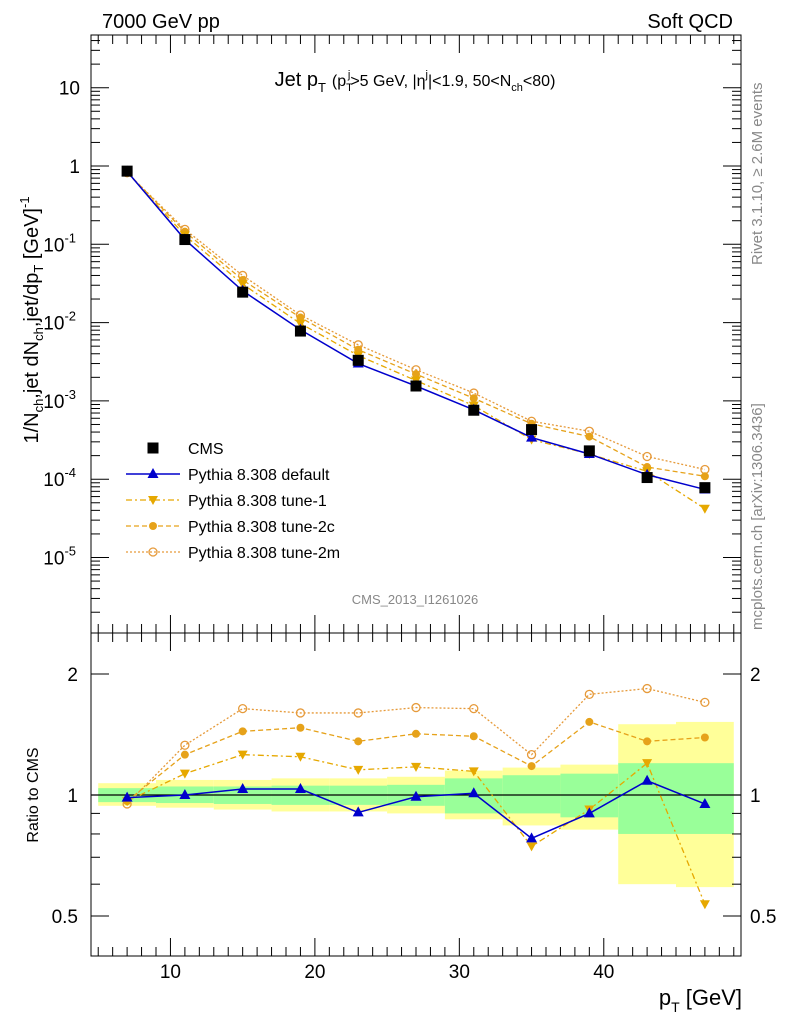  I want to click on legend-label: CMS, so click(206, 449).